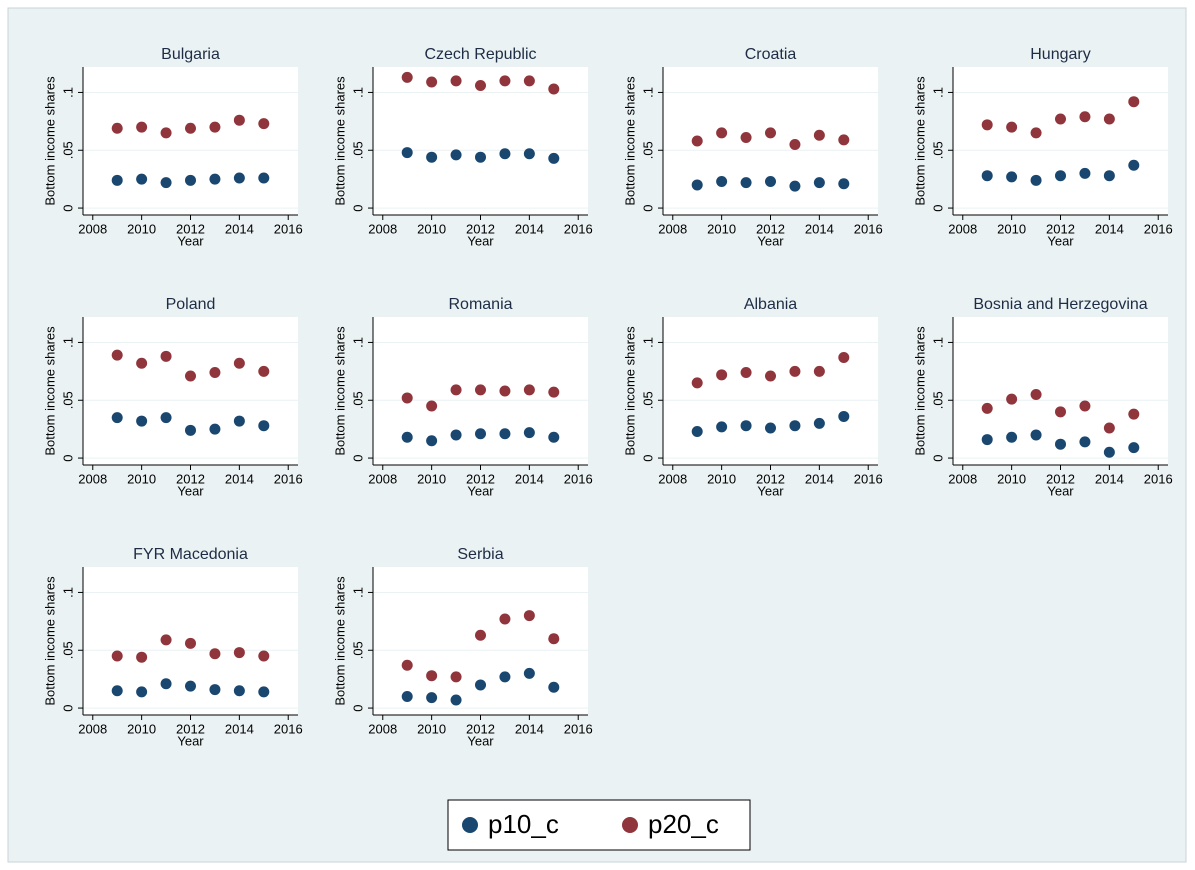 The image size is (1195, 870). Describe the element at coordinates (771, 54) in the screenshot. I see `panel-title: Croatia` at that location.